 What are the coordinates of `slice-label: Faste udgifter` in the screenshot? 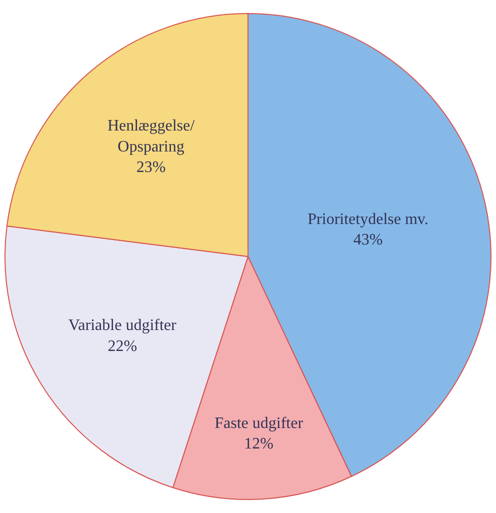 It's located at (259, 423).